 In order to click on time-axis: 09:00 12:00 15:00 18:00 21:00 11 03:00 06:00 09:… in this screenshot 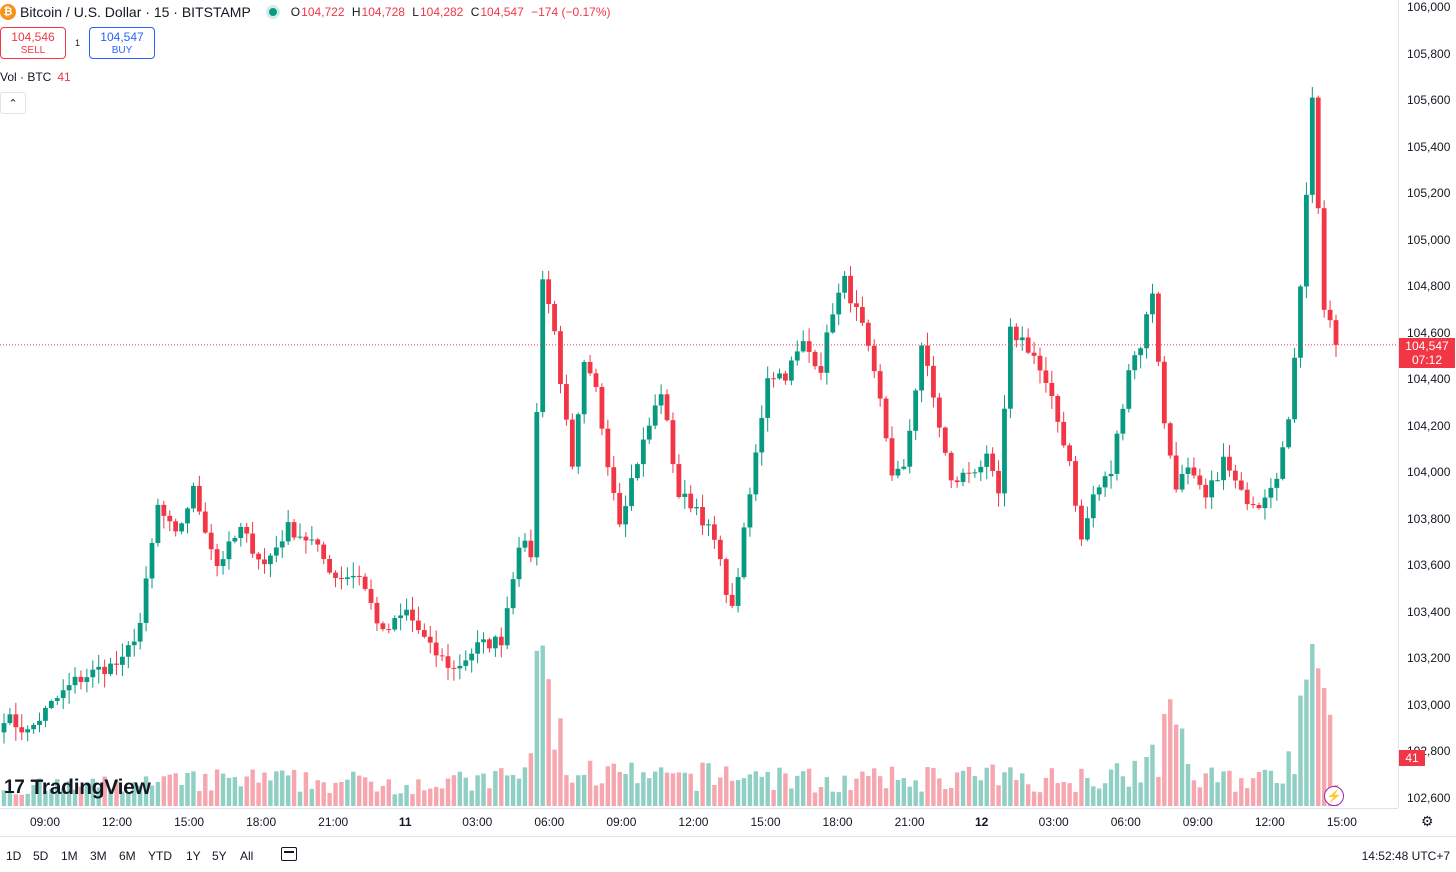, I will do `click(699, 822)`.